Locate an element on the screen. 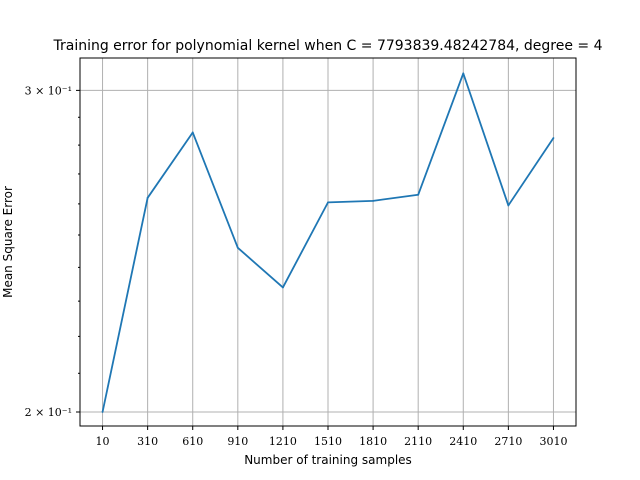 The width and height of the screenshot is (640, 480). x-tick-label: 1810 is located at coordinates (373, 441).